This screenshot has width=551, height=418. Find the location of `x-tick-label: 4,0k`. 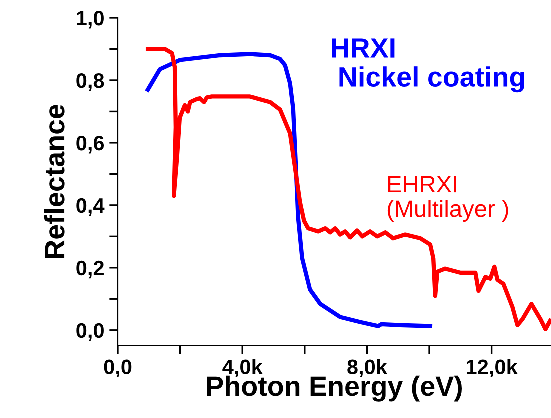

x-tick-label: 4,0k is located at coordinates (242, 368).